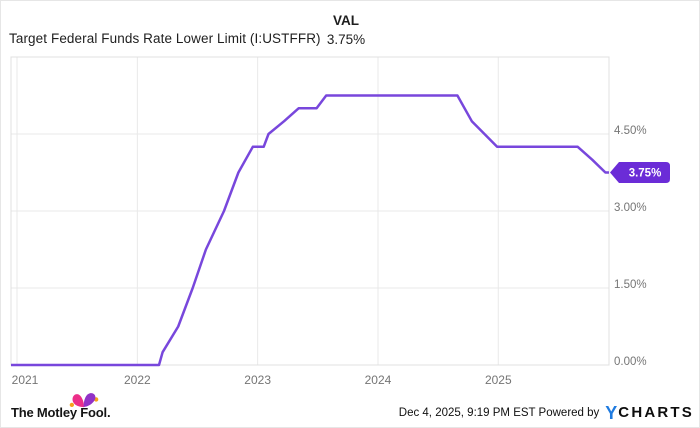  Describe the element at coordinates (630, 285) in the screenshot. I see `y-axis-tick-label: 1.50%` at that location.